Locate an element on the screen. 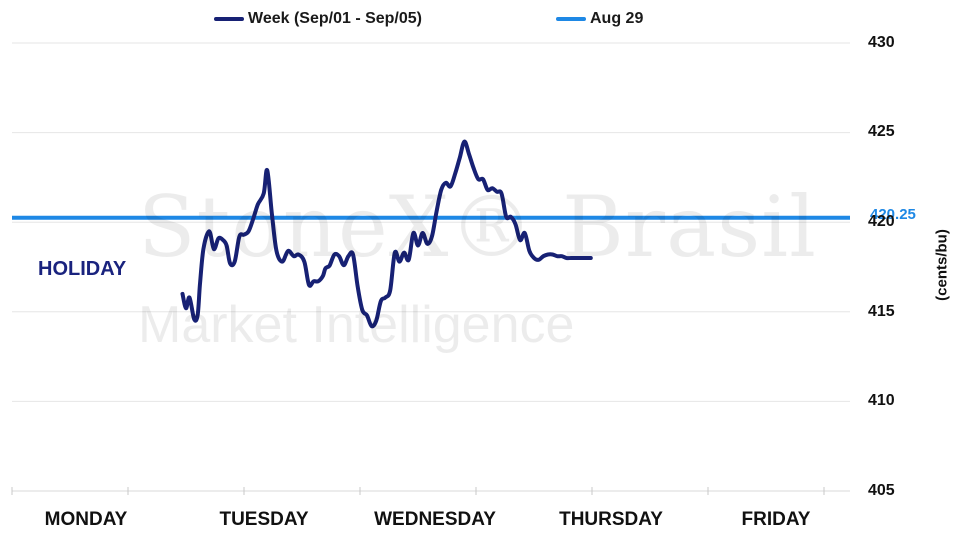 Image resolution: width=975 pixels, height=533 pixels. watermark-subtitle: Market Intelligence is located at coordinates (356, 325).